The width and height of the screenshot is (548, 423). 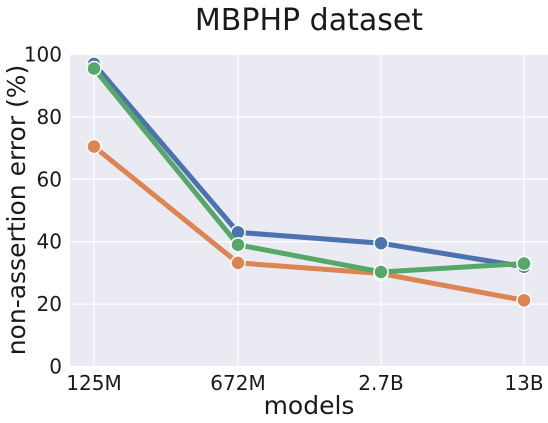 I want to click on y-tick-label: 20, so click(x=49, y=304).